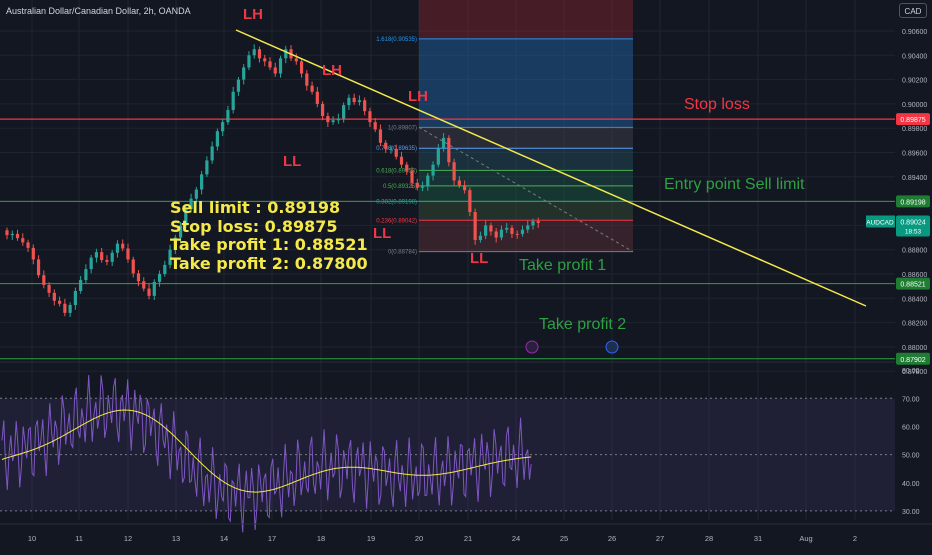  Describe the element at coordinates (612, 347) in the screenshot. I see `flag-icon` at that location.